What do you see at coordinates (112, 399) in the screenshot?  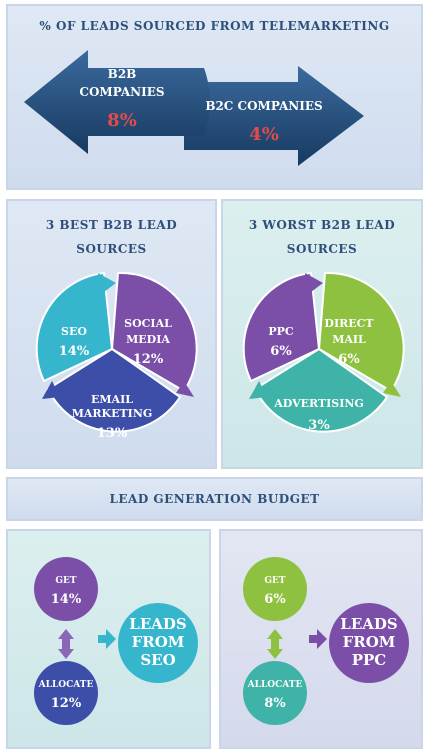 I see `email-label-line1: EMAIL` at bounding box center [112, 399].